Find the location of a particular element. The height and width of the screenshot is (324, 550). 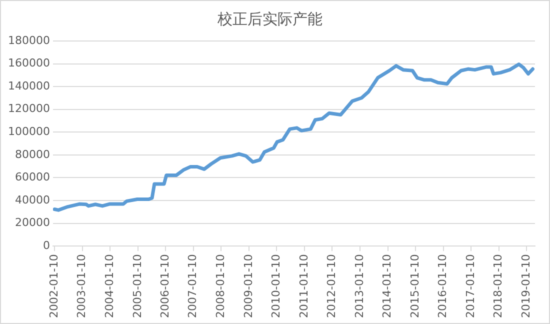

x-tick-label: 2011-01-10 is located at coordinates (303, 286).